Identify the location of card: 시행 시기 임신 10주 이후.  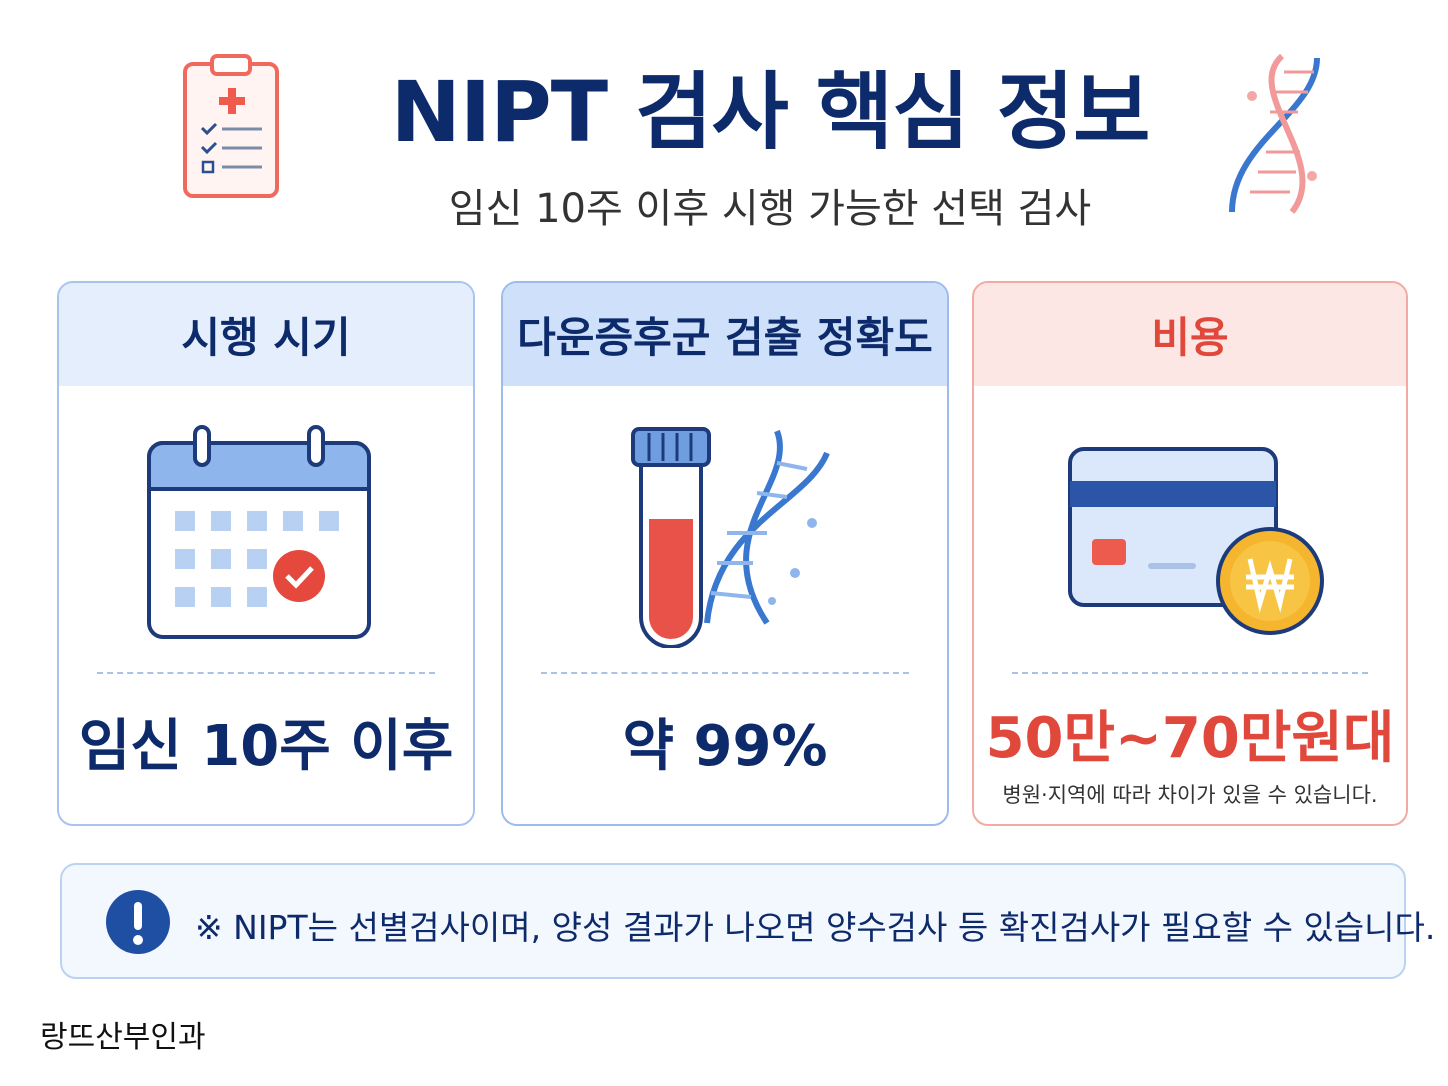
(266, 553).